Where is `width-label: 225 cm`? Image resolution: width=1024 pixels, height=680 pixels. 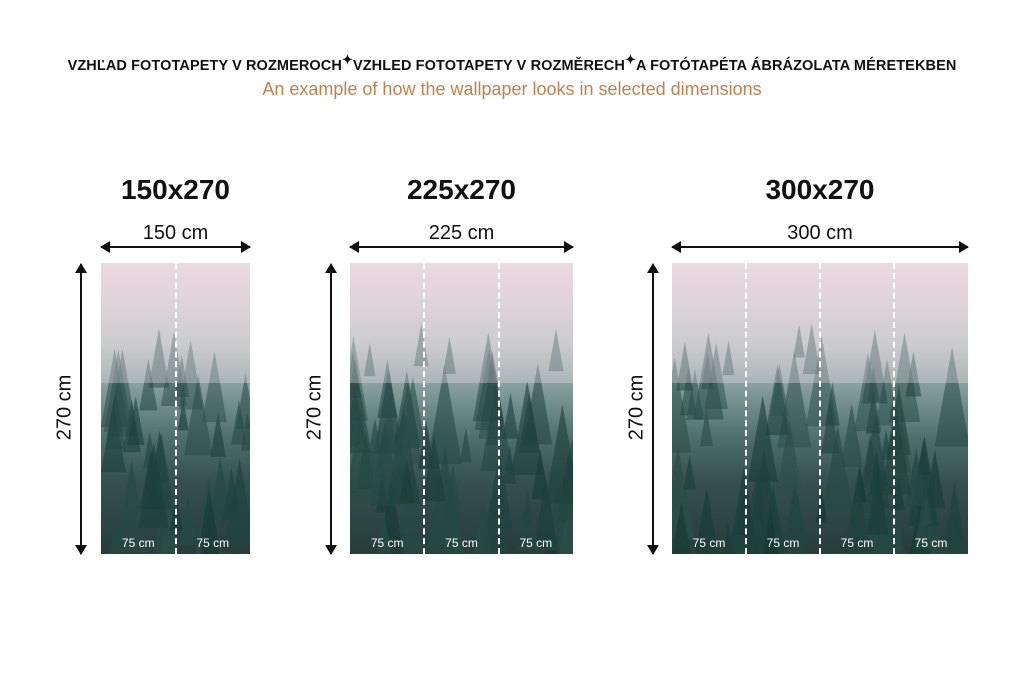 width-label: 225 cm is located at coordinates (461, 233).